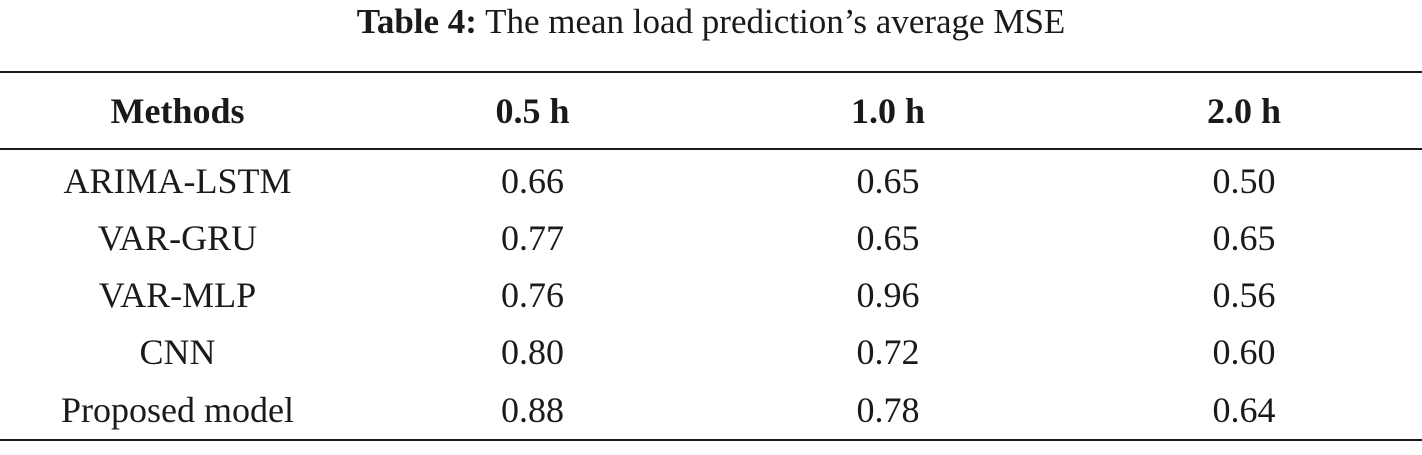 This screenshot has height=455, width=1422. I want to click on mse-0-5h: 0.88, so click(532, 409).